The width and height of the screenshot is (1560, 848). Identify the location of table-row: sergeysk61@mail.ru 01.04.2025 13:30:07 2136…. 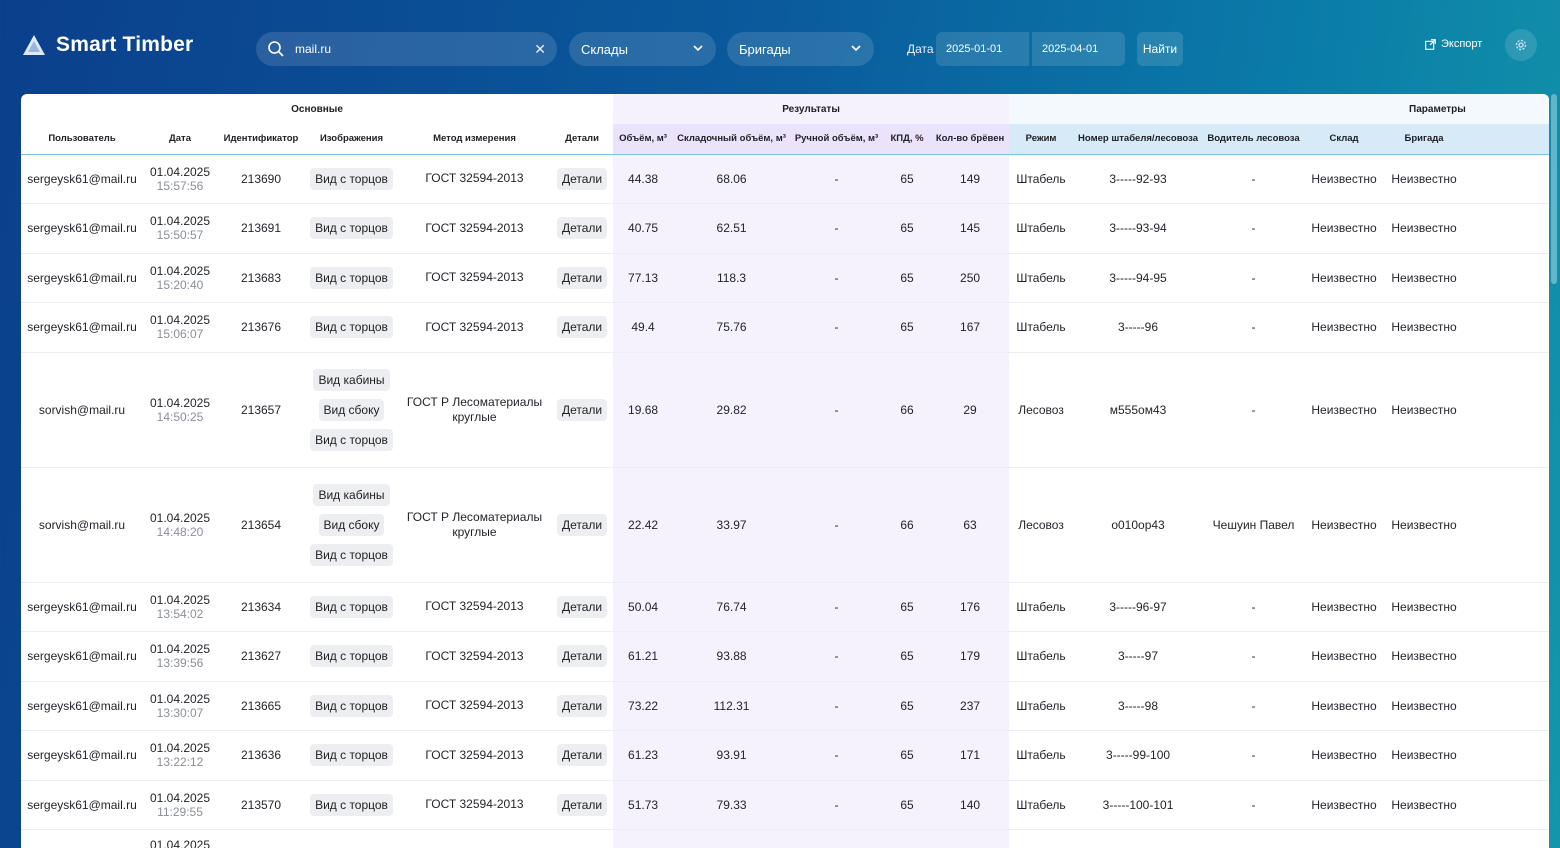
(785, 706).